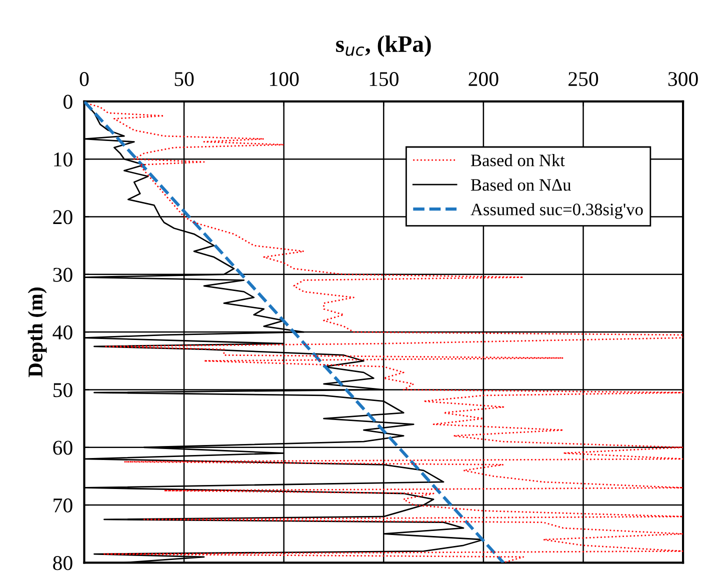 Image resolution: width=702 pixels, height=573 pixels. Describe the element at coordinates (483, 79) in the screenshot. I see `x-tick-label: 200` at that location.